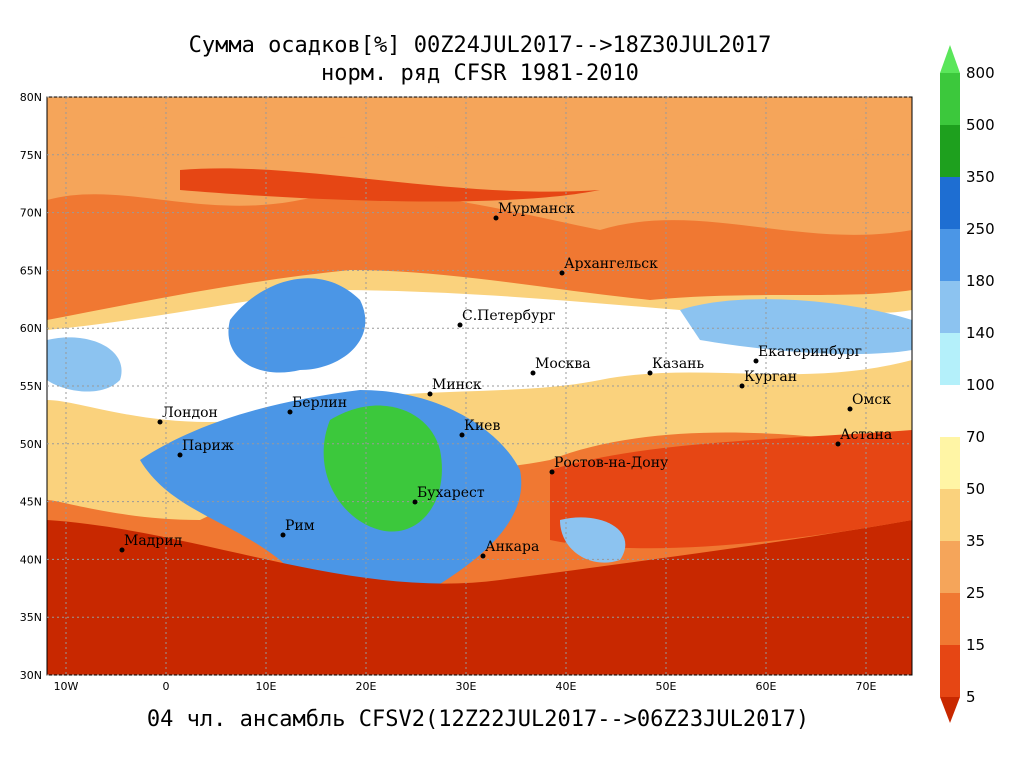 The image size is (1024, 768). I want to click on colorbar-label: 350, so click(980, 177).